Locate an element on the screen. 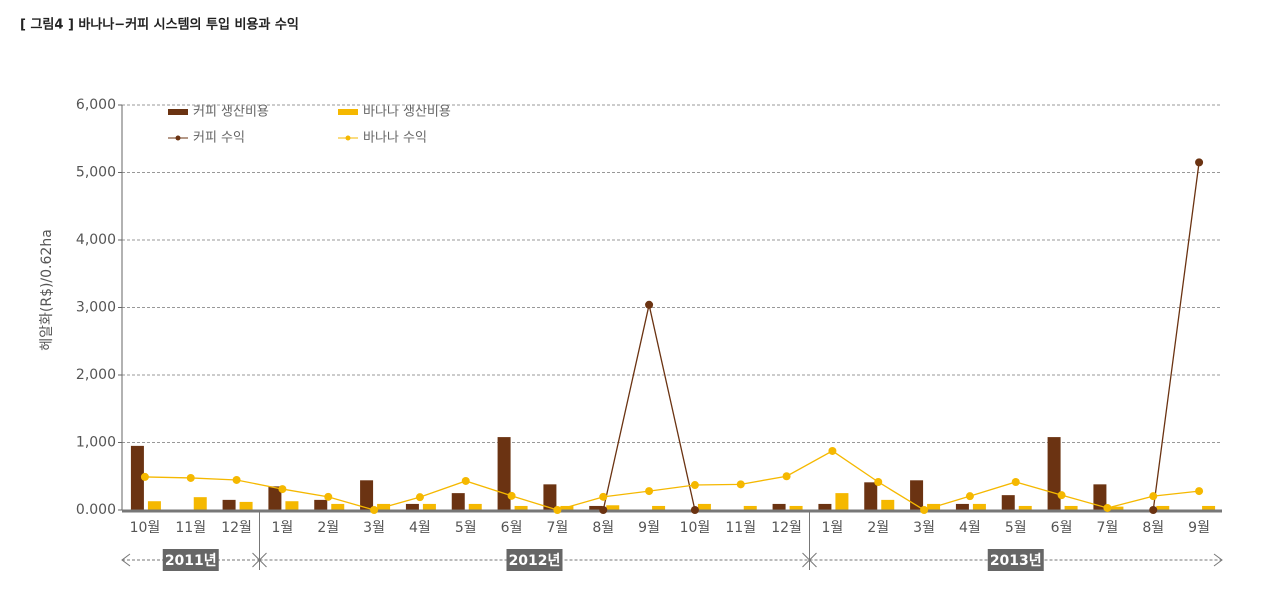 Image resolution: width=1265 pixels, height=608 pixels. y-tick-label: 4,000 is located at coordinates (96, 240).